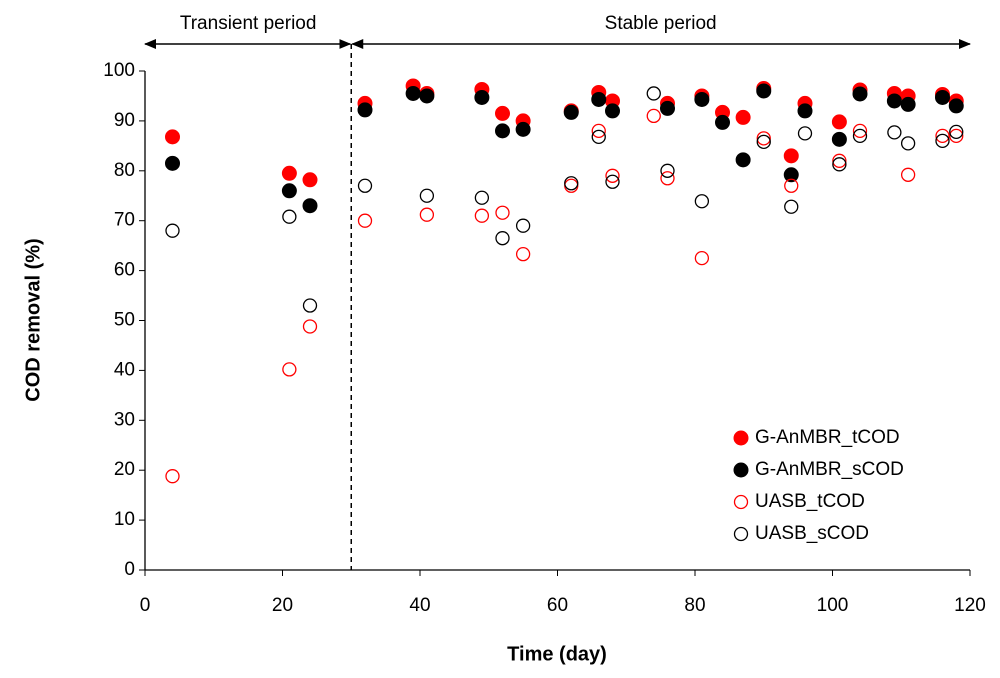  What do you see at coordinates (124, 120) in the screenshot?
I see `y-tick-label: 90` at bounding box center [124, 120].